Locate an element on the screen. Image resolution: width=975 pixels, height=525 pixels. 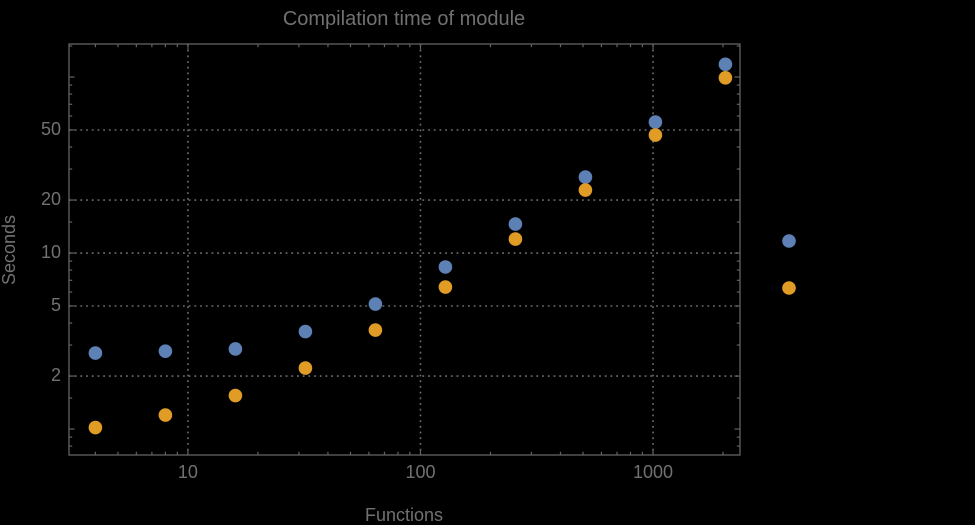
chart-title: Compilation time of module is located at coordinates (404, 19).